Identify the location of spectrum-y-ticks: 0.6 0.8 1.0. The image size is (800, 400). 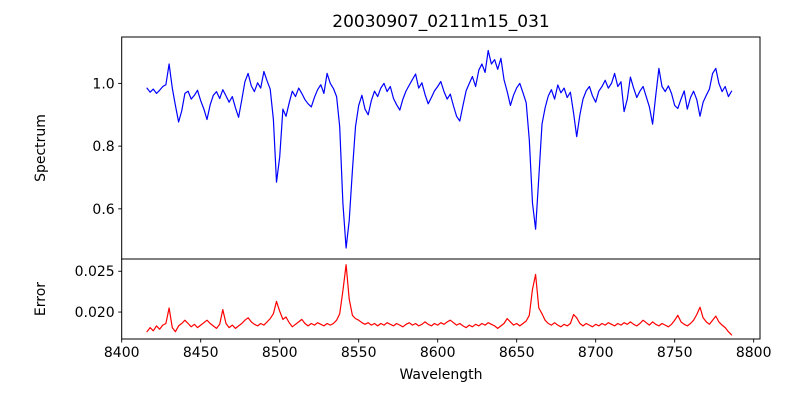
(107, 147).